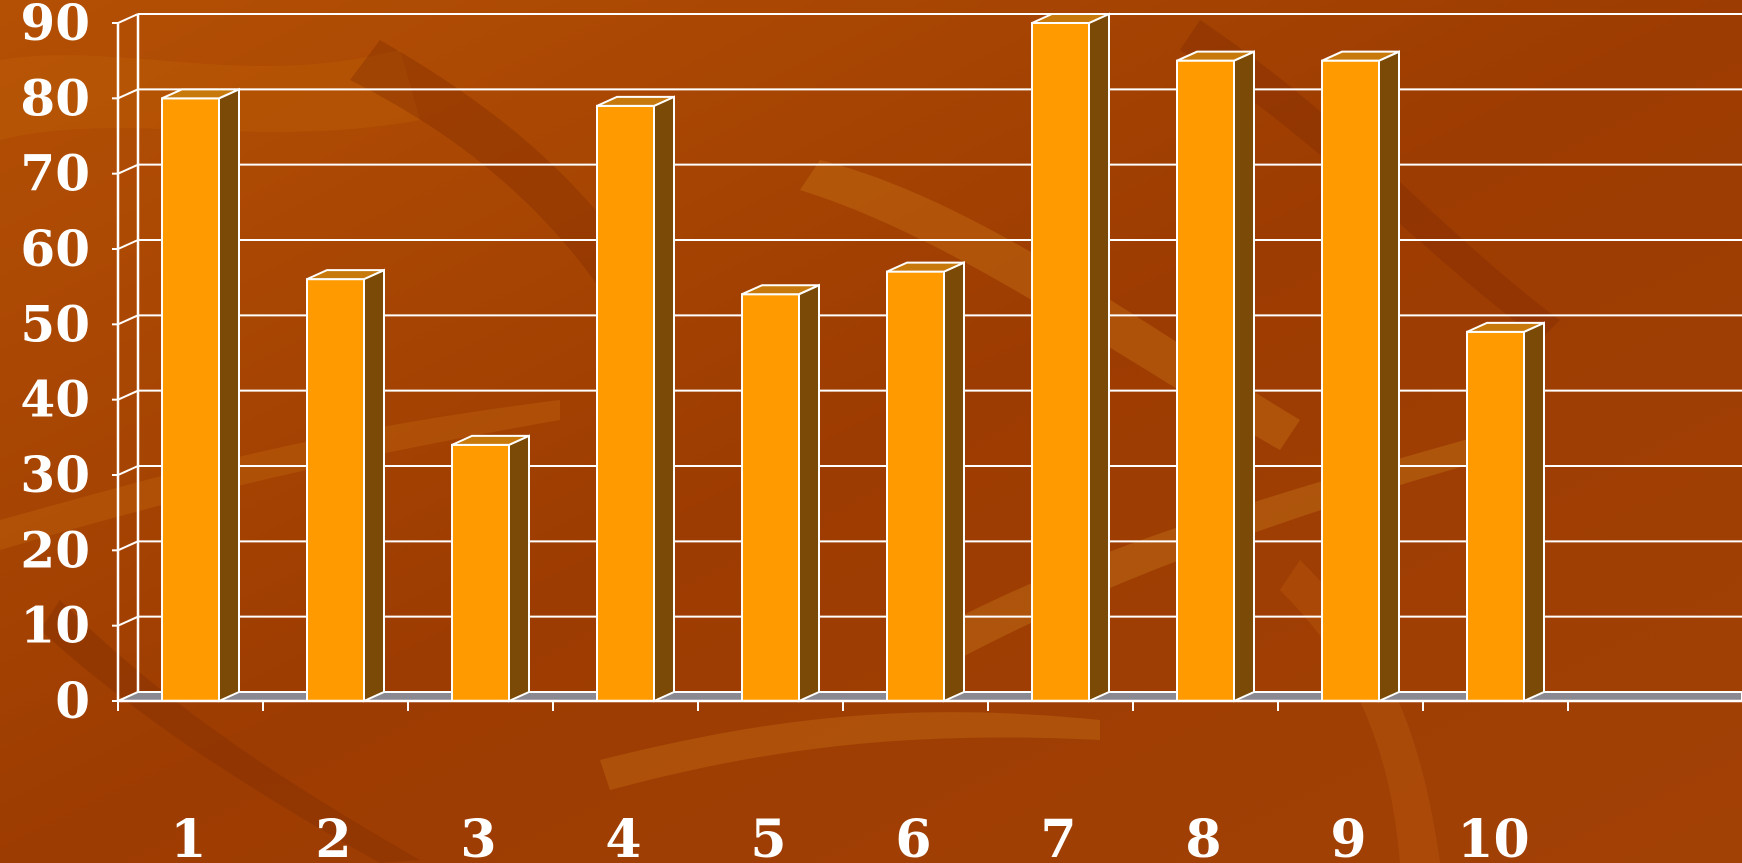 The image size is (1742, 863). I want to click on x-tick-label: 3, so click(478, 836).